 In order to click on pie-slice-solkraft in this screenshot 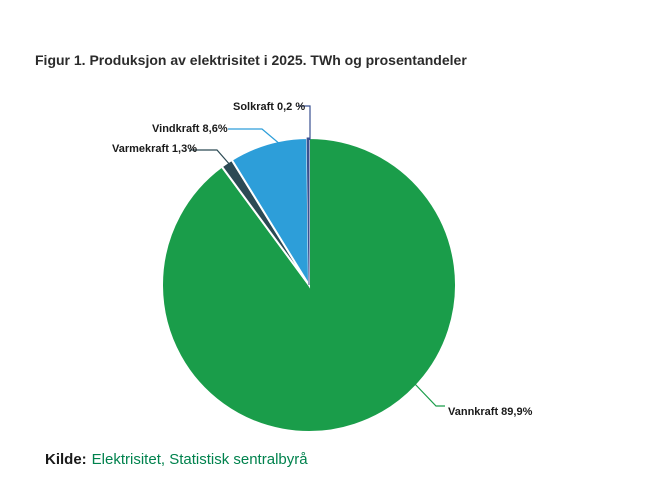, I will do `click(308, 211)`.